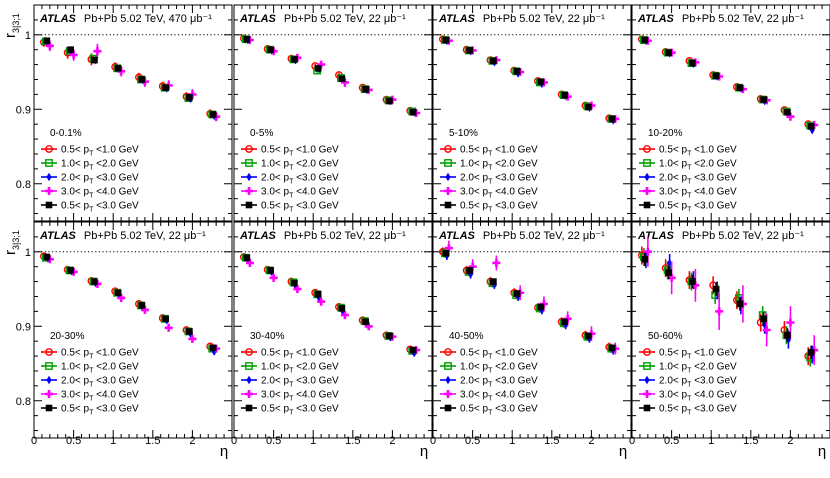  I want to click on dataset-label: Pb+Pb 5.02 TeV, 22 μb⁻¹, so click(743, 236).